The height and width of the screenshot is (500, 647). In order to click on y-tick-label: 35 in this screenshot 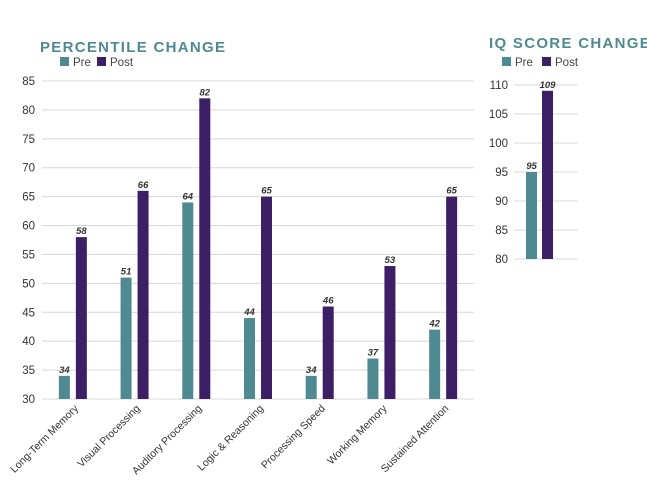, I will do `click(28, 371)`.